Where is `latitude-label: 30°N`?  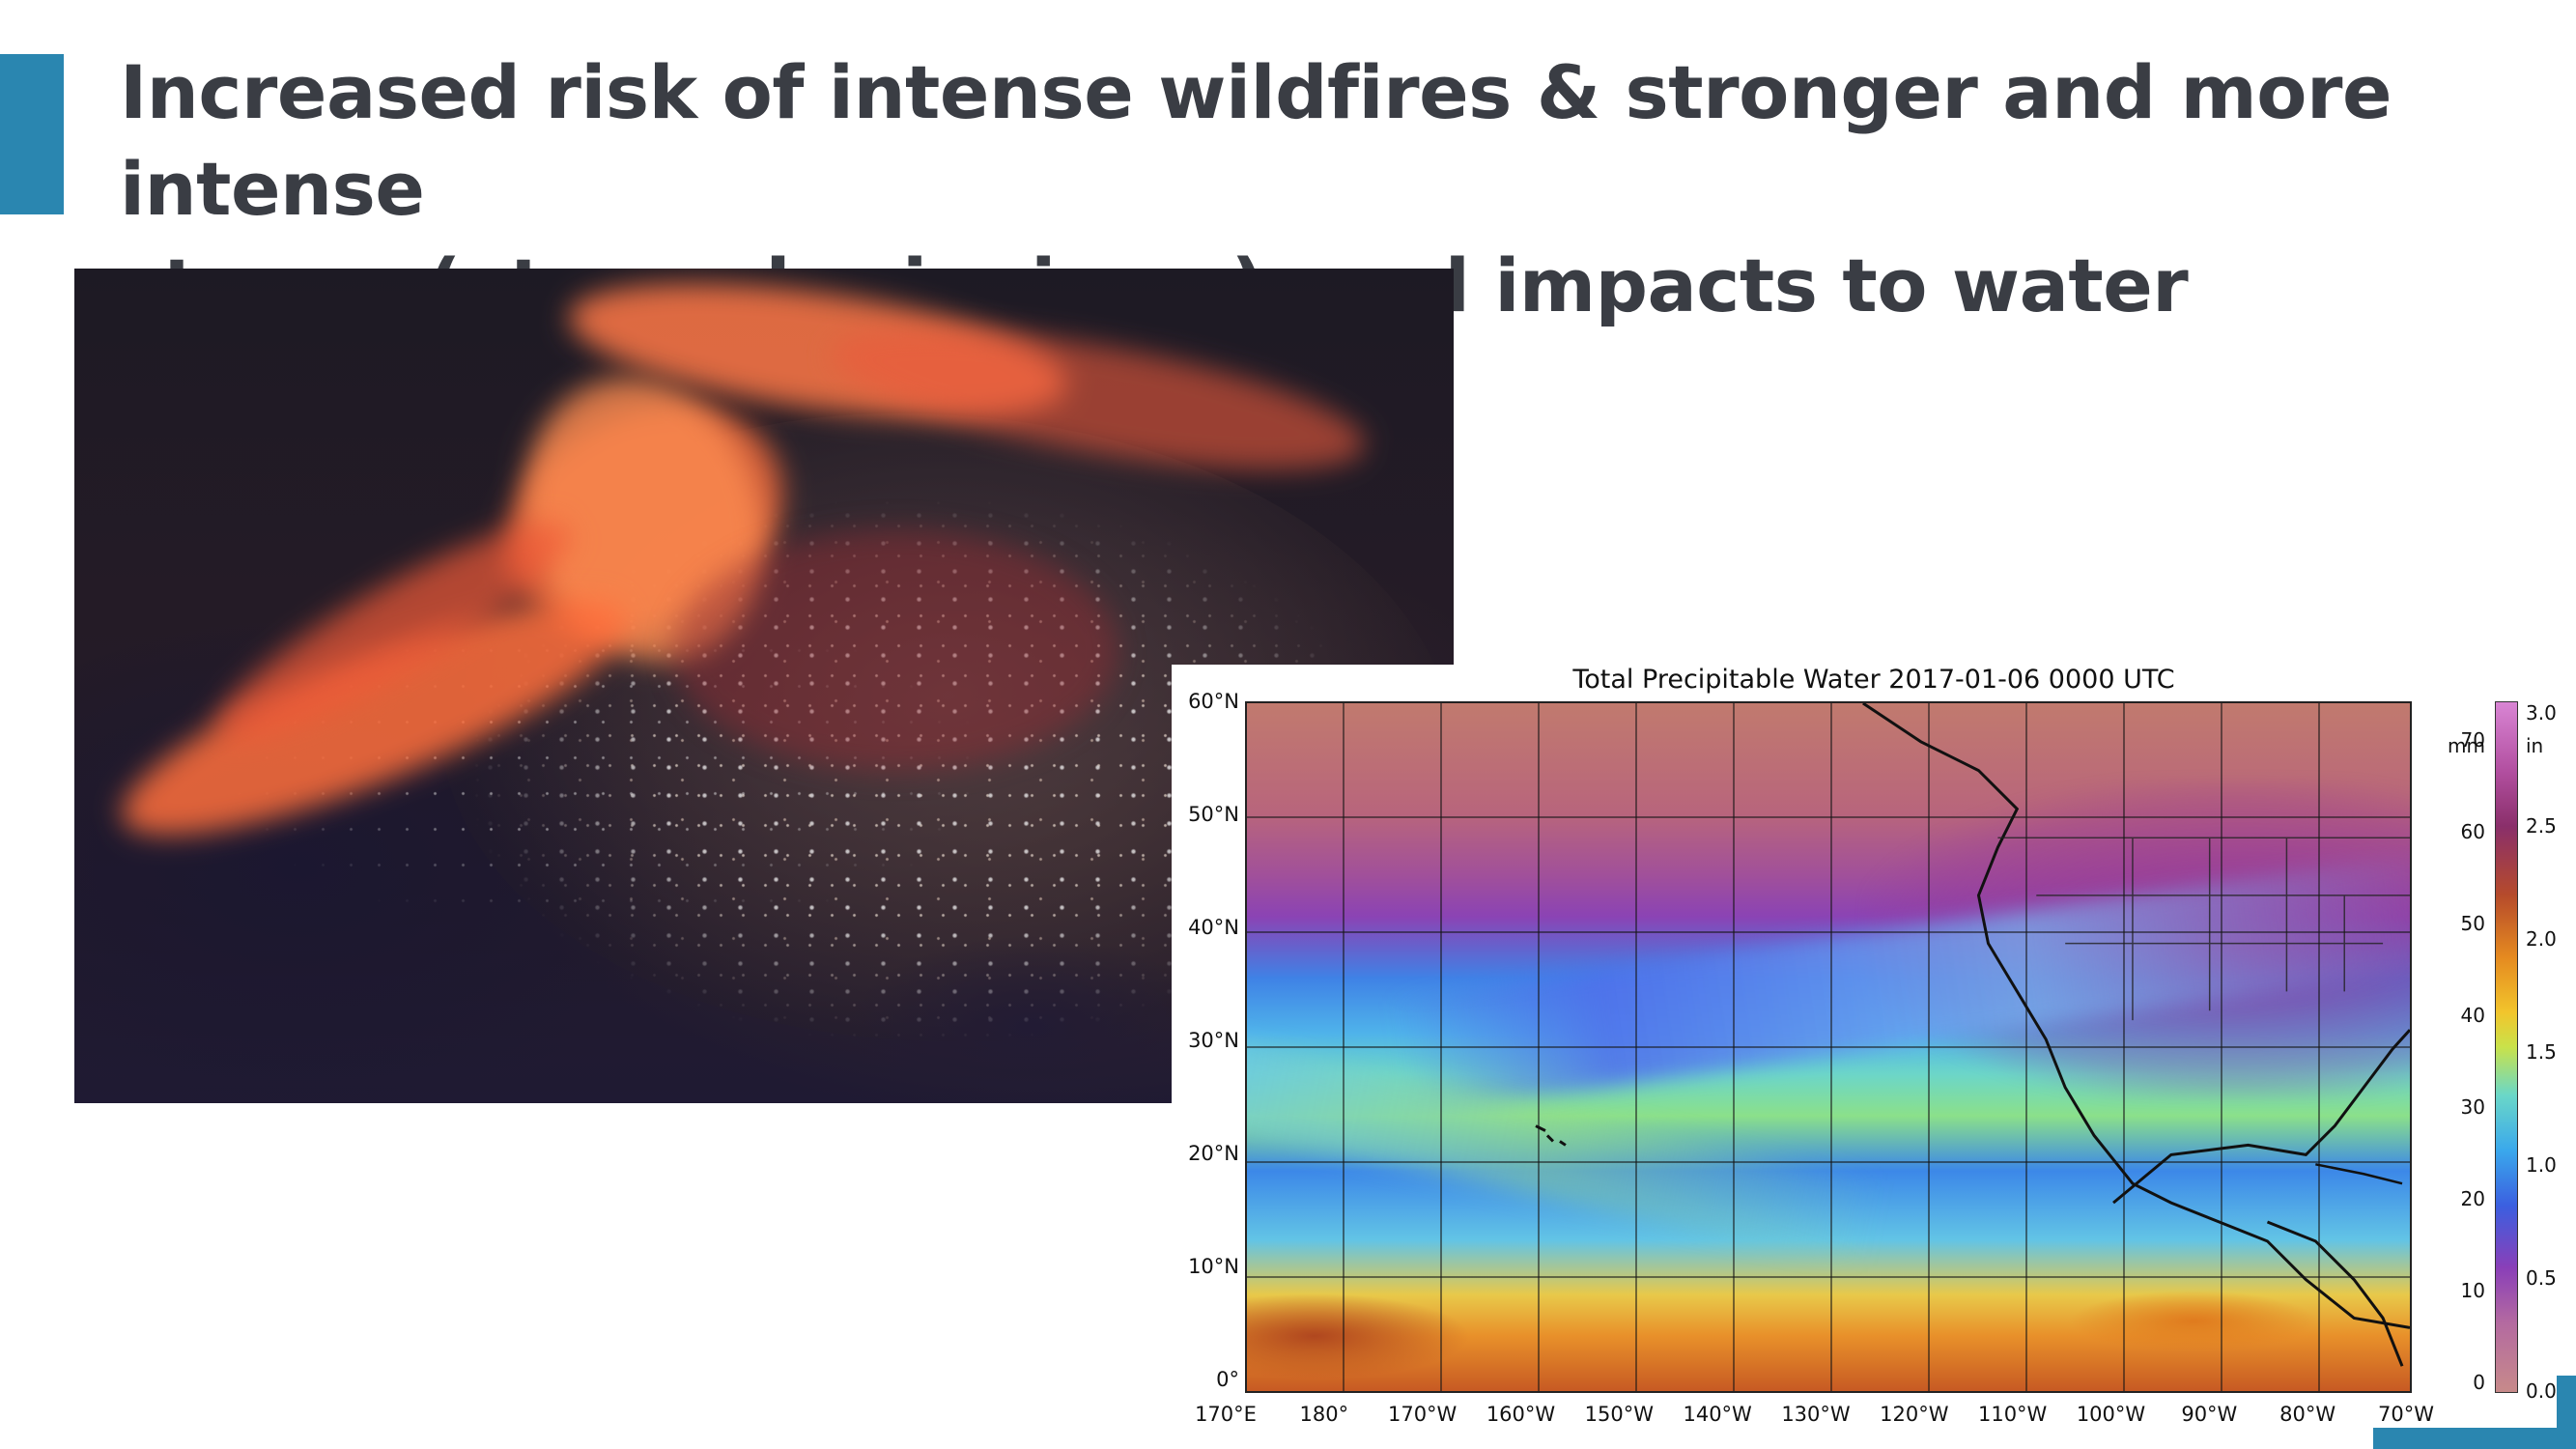
latitude-label: 30°N is located at coordinates (1213, 1040).